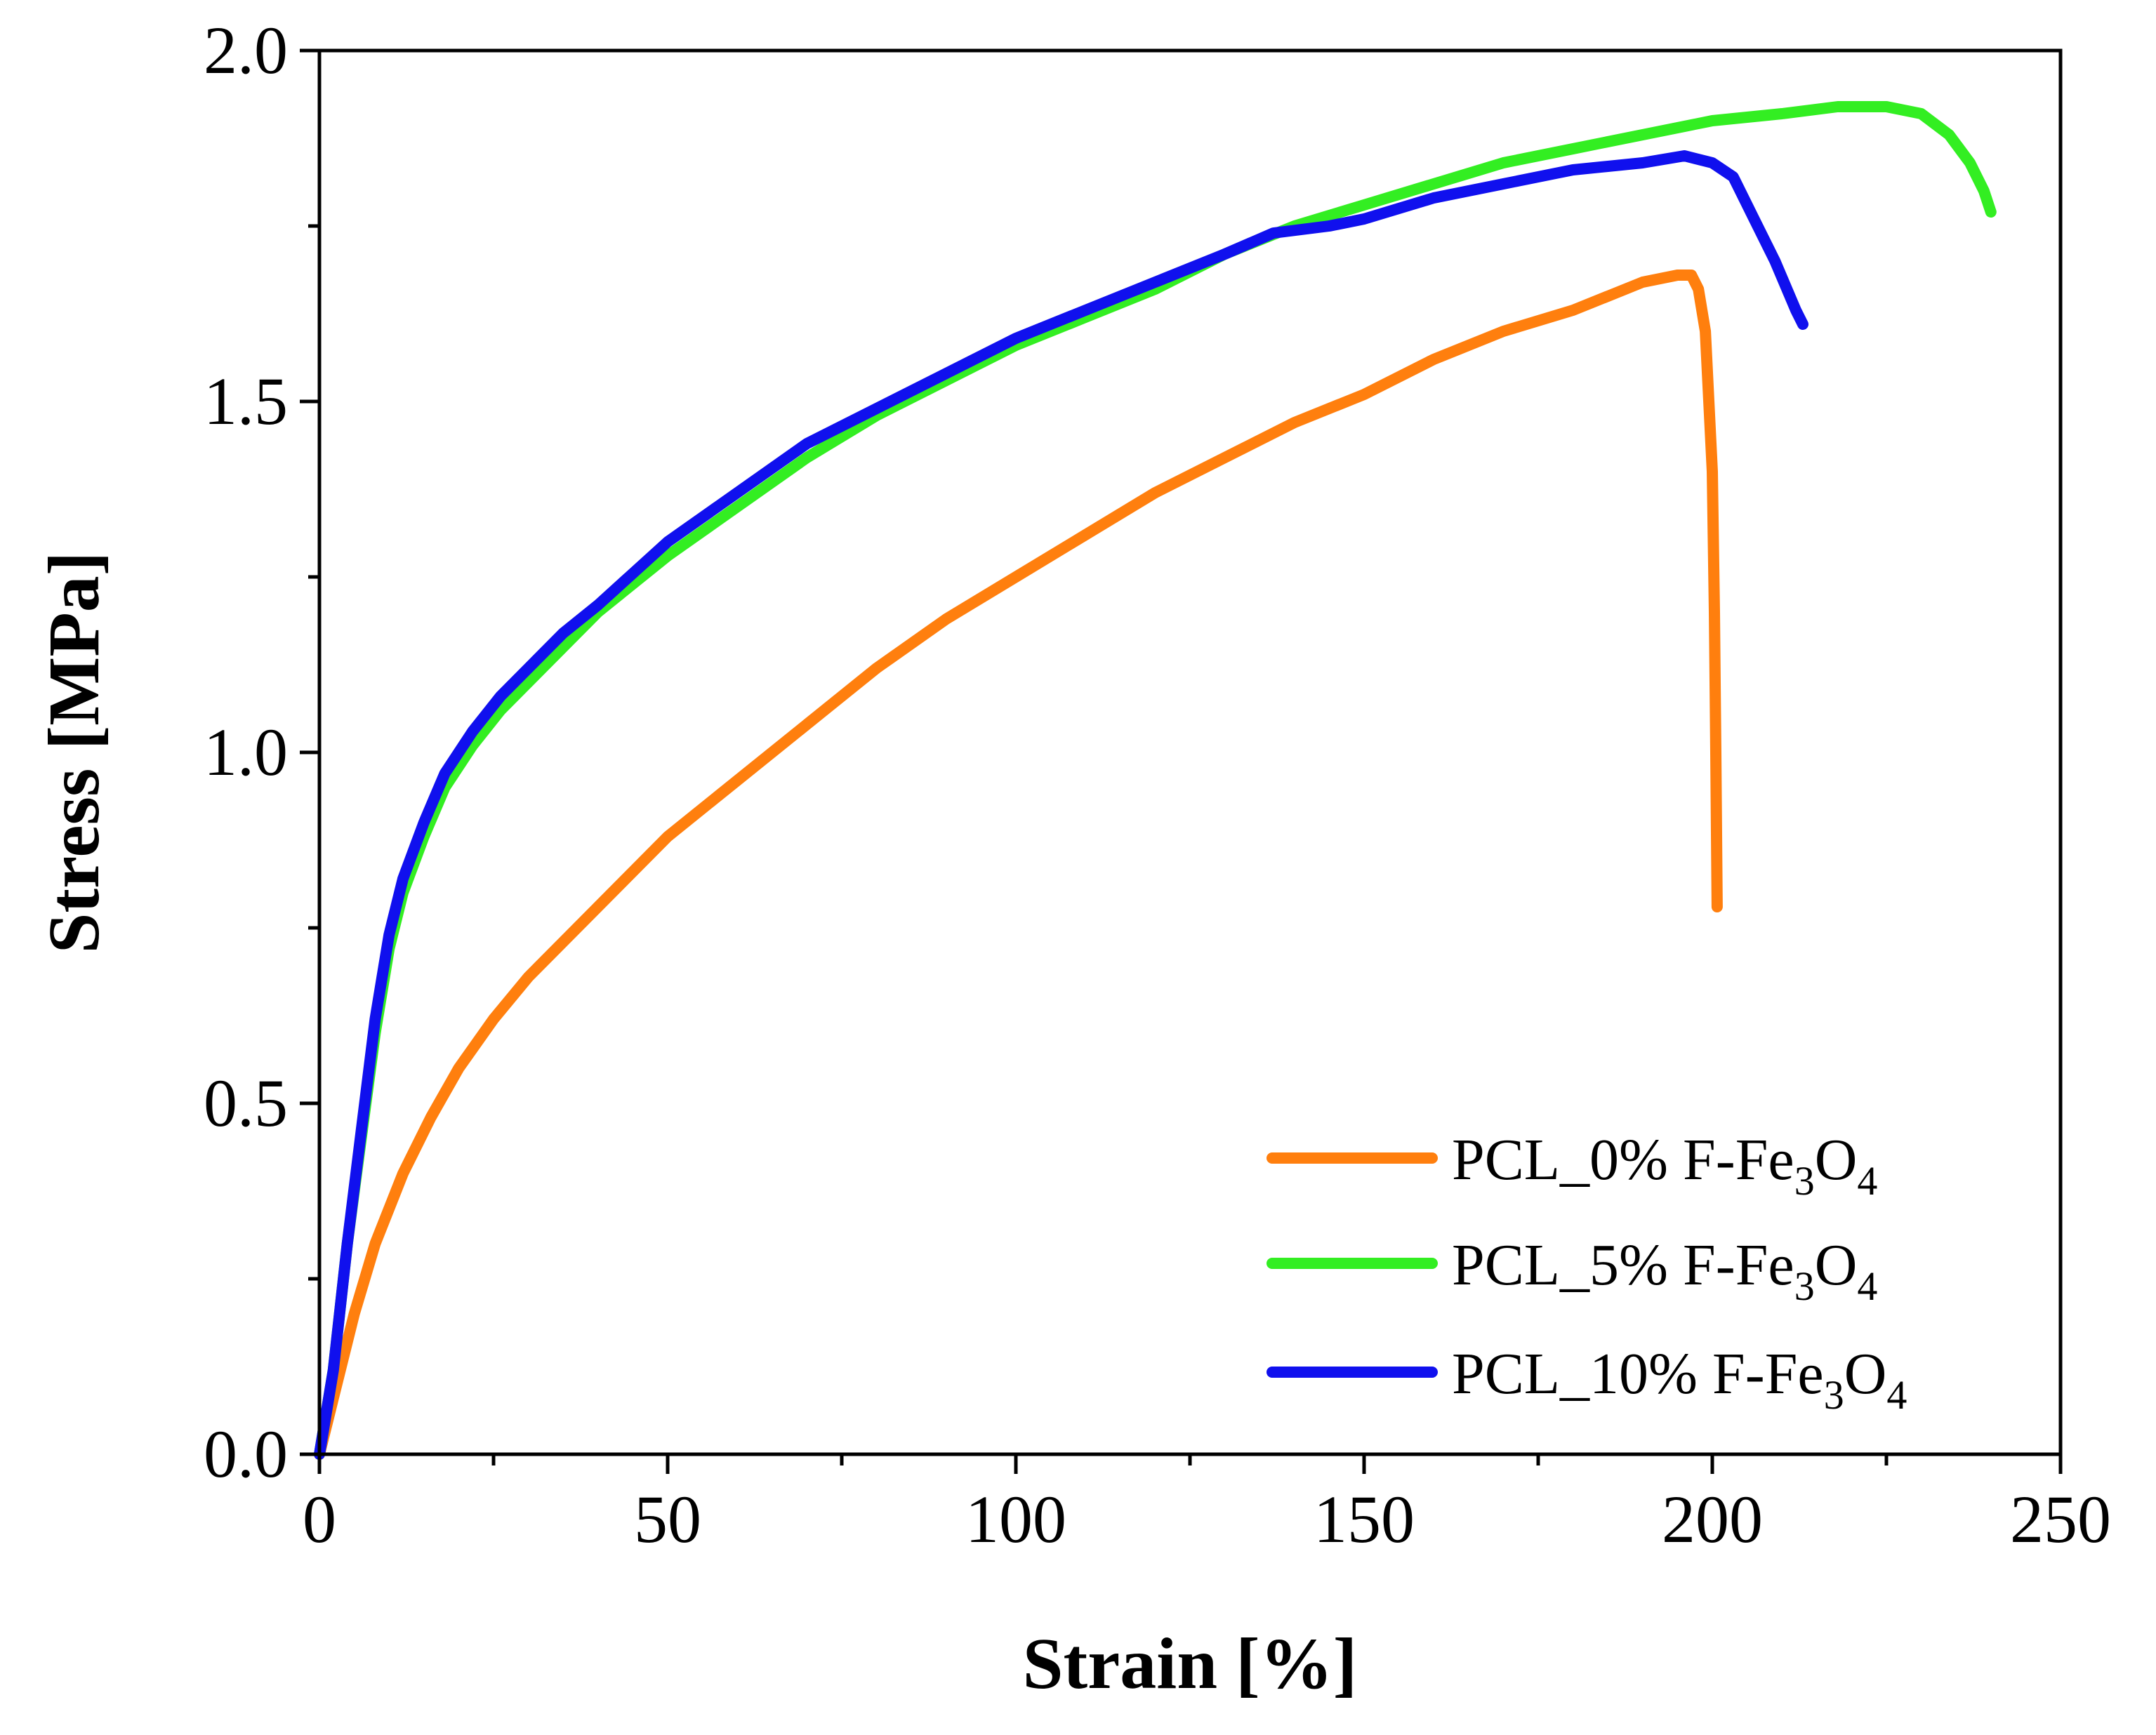 This screenshot has width=2156, height=1735. I want to click on legend-label-0: PCL_0% F-Fe3O4, so click(1664, 1165).